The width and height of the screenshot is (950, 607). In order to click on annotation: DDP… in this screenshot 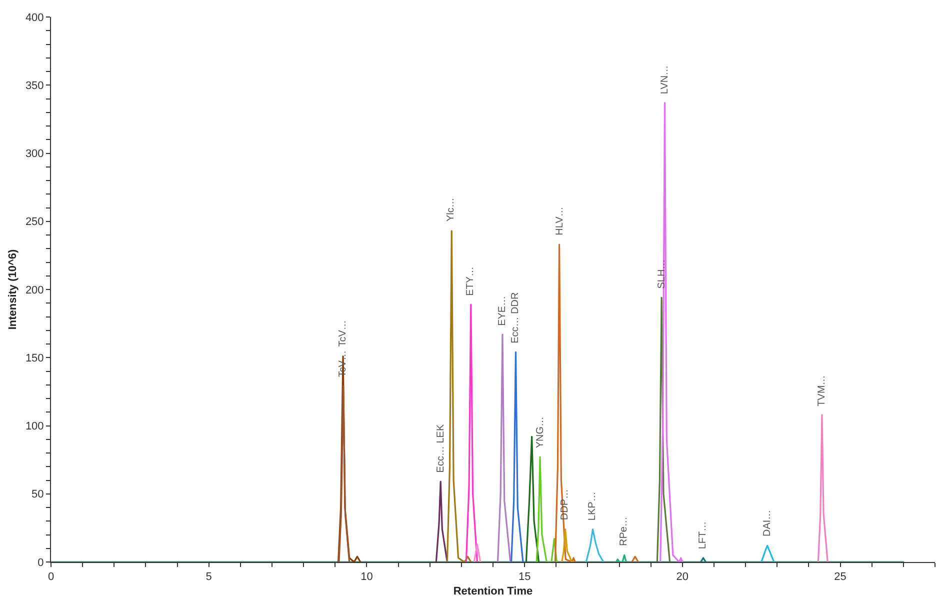, I will do `click(565, 504)`.